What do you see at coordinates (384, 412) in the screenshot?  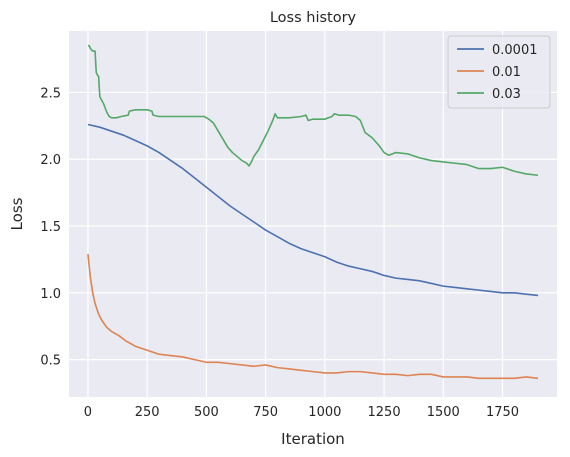 I see `x-tick-label: 1250` at bounding box center [384, 412].